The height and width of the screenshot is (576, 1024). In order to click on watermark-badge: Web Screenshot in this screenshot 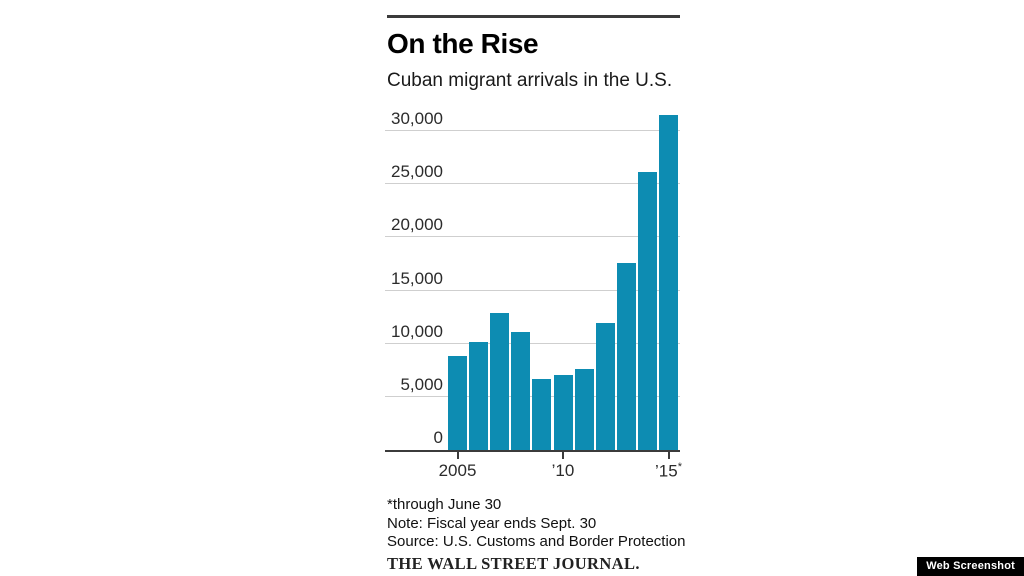, I will do `click(970, 566)`.